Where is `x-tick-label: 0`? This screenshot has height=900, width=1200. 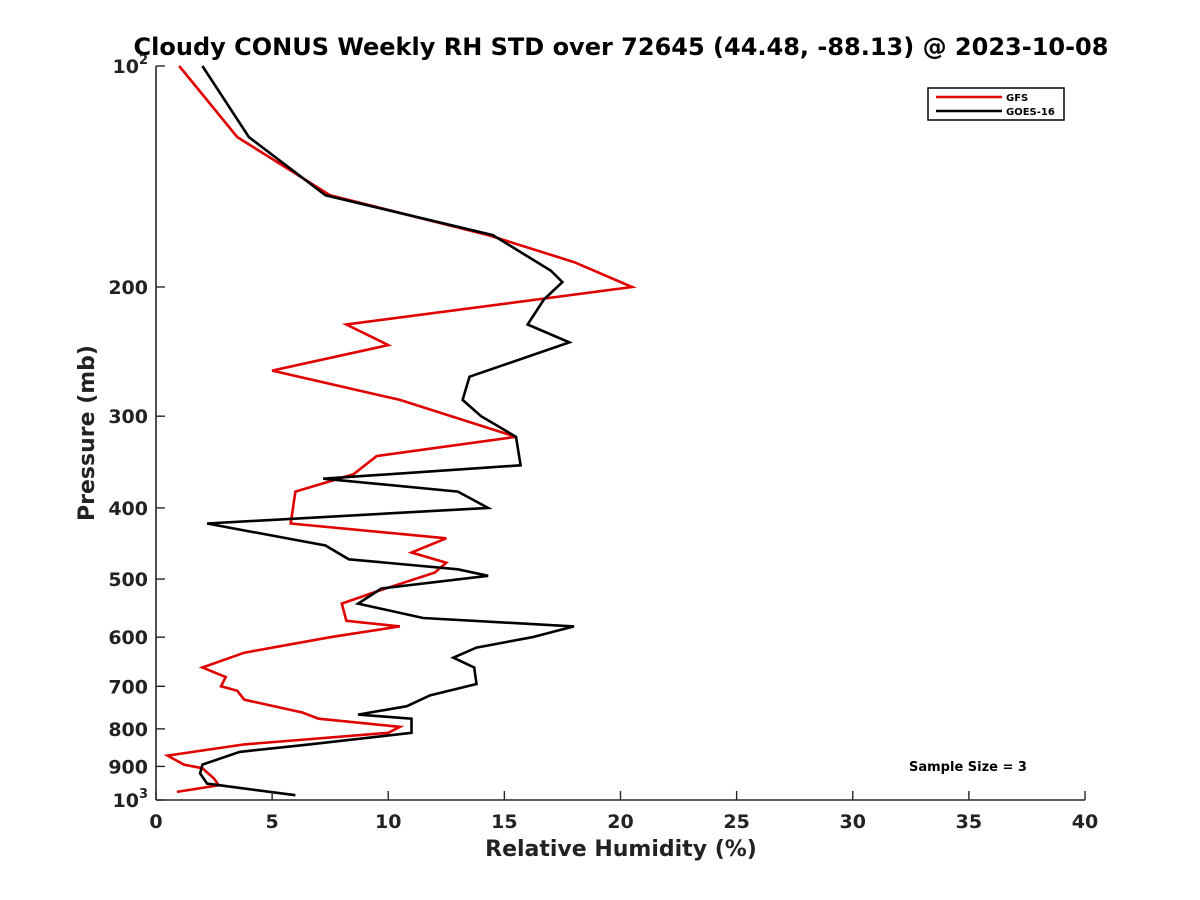
x-tick-label: 0 is located at coordinates (155, 822).